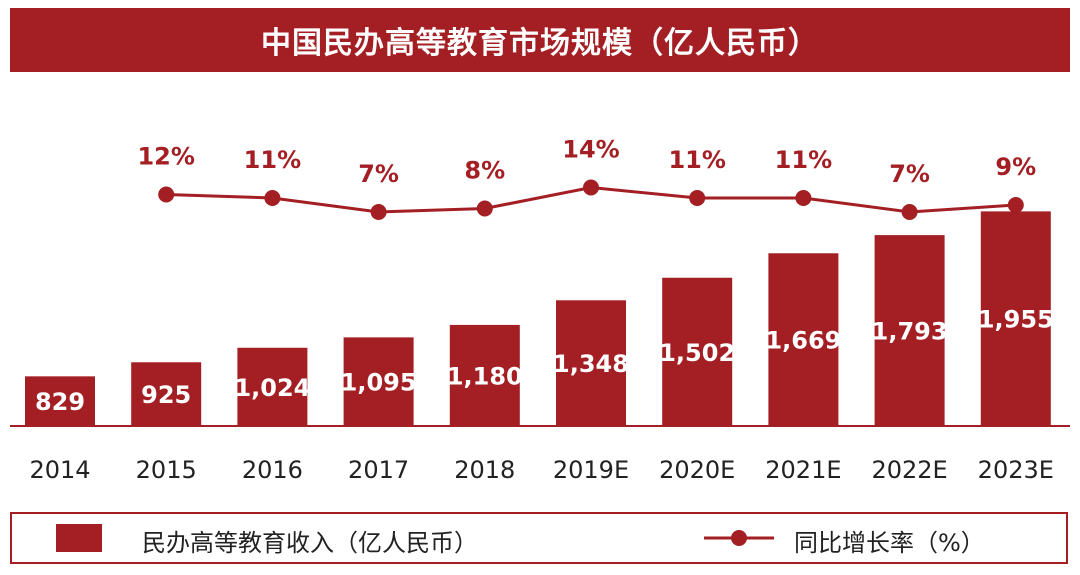 This screenshot has height=575, width=1080. What do you see at coordinates (909, 470) in the screenshot?
I see `x-tick-label: 2022E` at bounding box center [909, 470].